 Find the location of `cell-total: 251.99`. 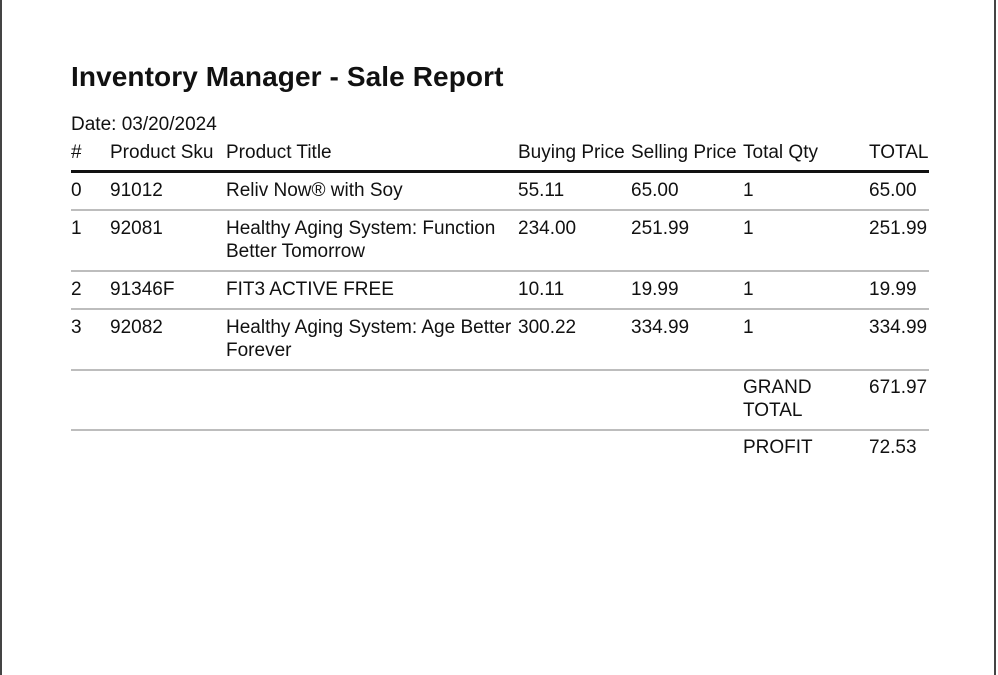

cell-total: 251.99 is located at coordinates (899, 241).